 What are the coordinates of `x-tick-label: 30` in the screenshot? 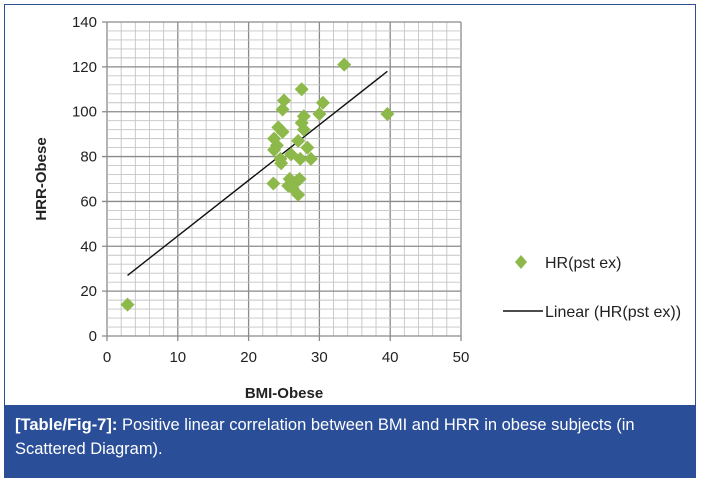 It's located at (319, 357).